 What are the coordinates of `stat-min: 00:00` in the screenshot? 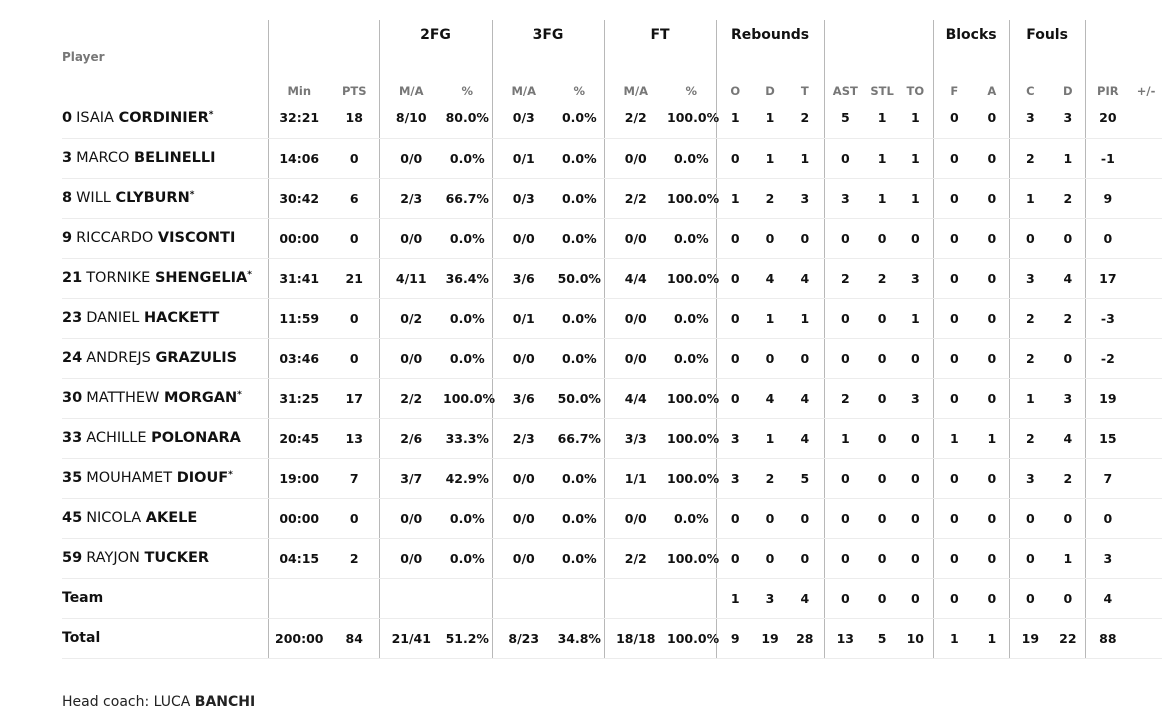 It's located at (298, 238).